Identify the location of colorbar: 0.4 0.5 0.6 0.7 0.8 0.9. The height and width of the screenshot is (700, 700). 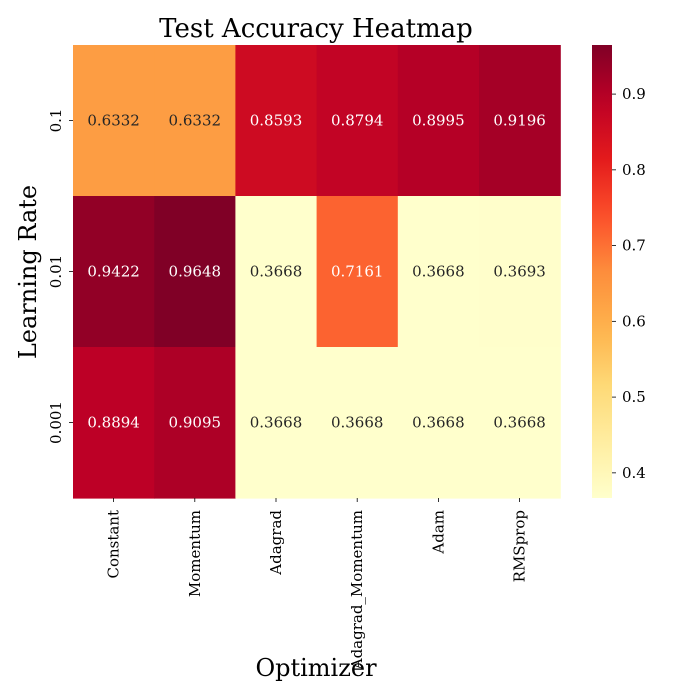
(619, 271).